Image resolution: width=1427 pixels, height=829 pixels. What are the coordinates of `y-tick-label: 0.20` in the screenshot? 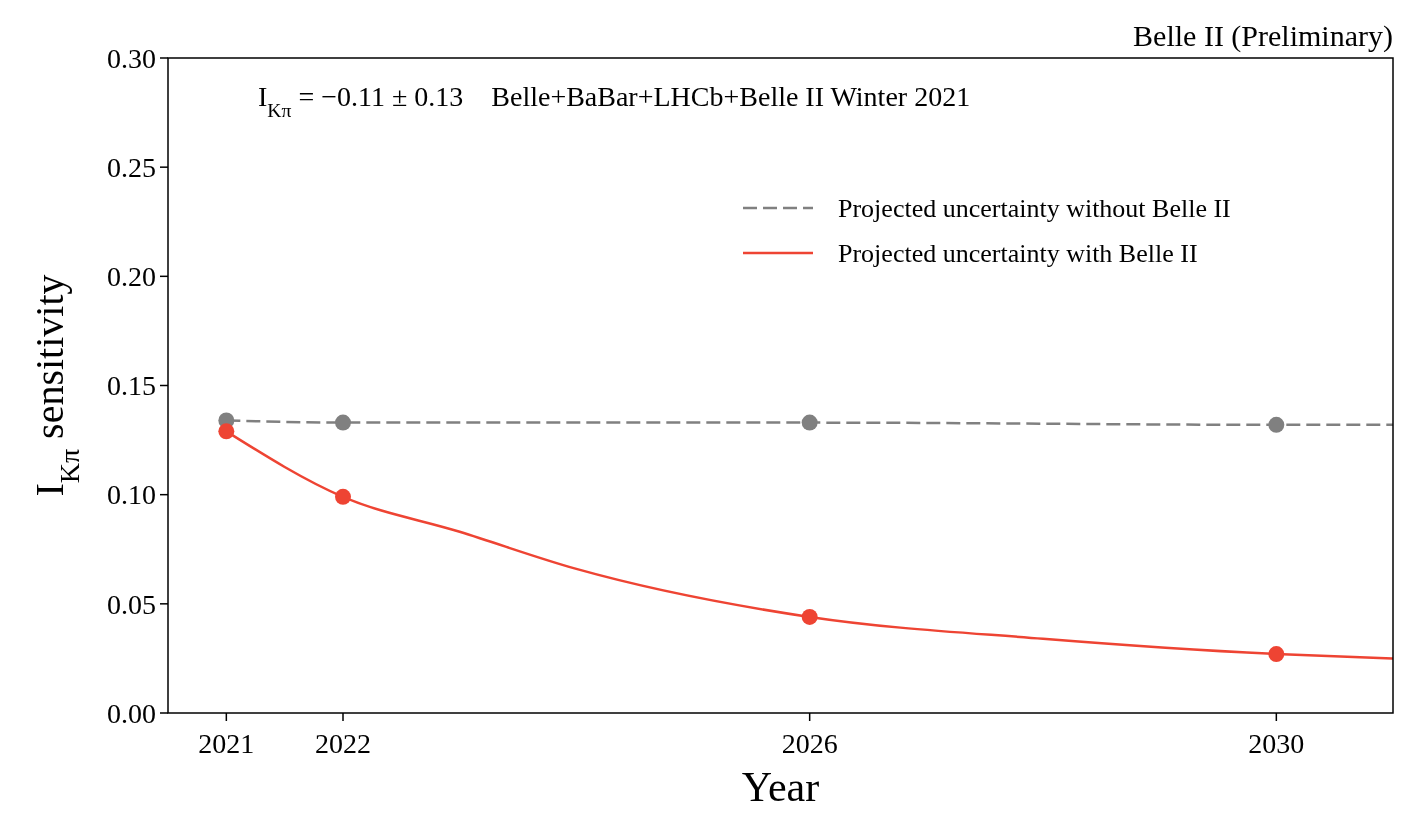 It's located at (131, 277).